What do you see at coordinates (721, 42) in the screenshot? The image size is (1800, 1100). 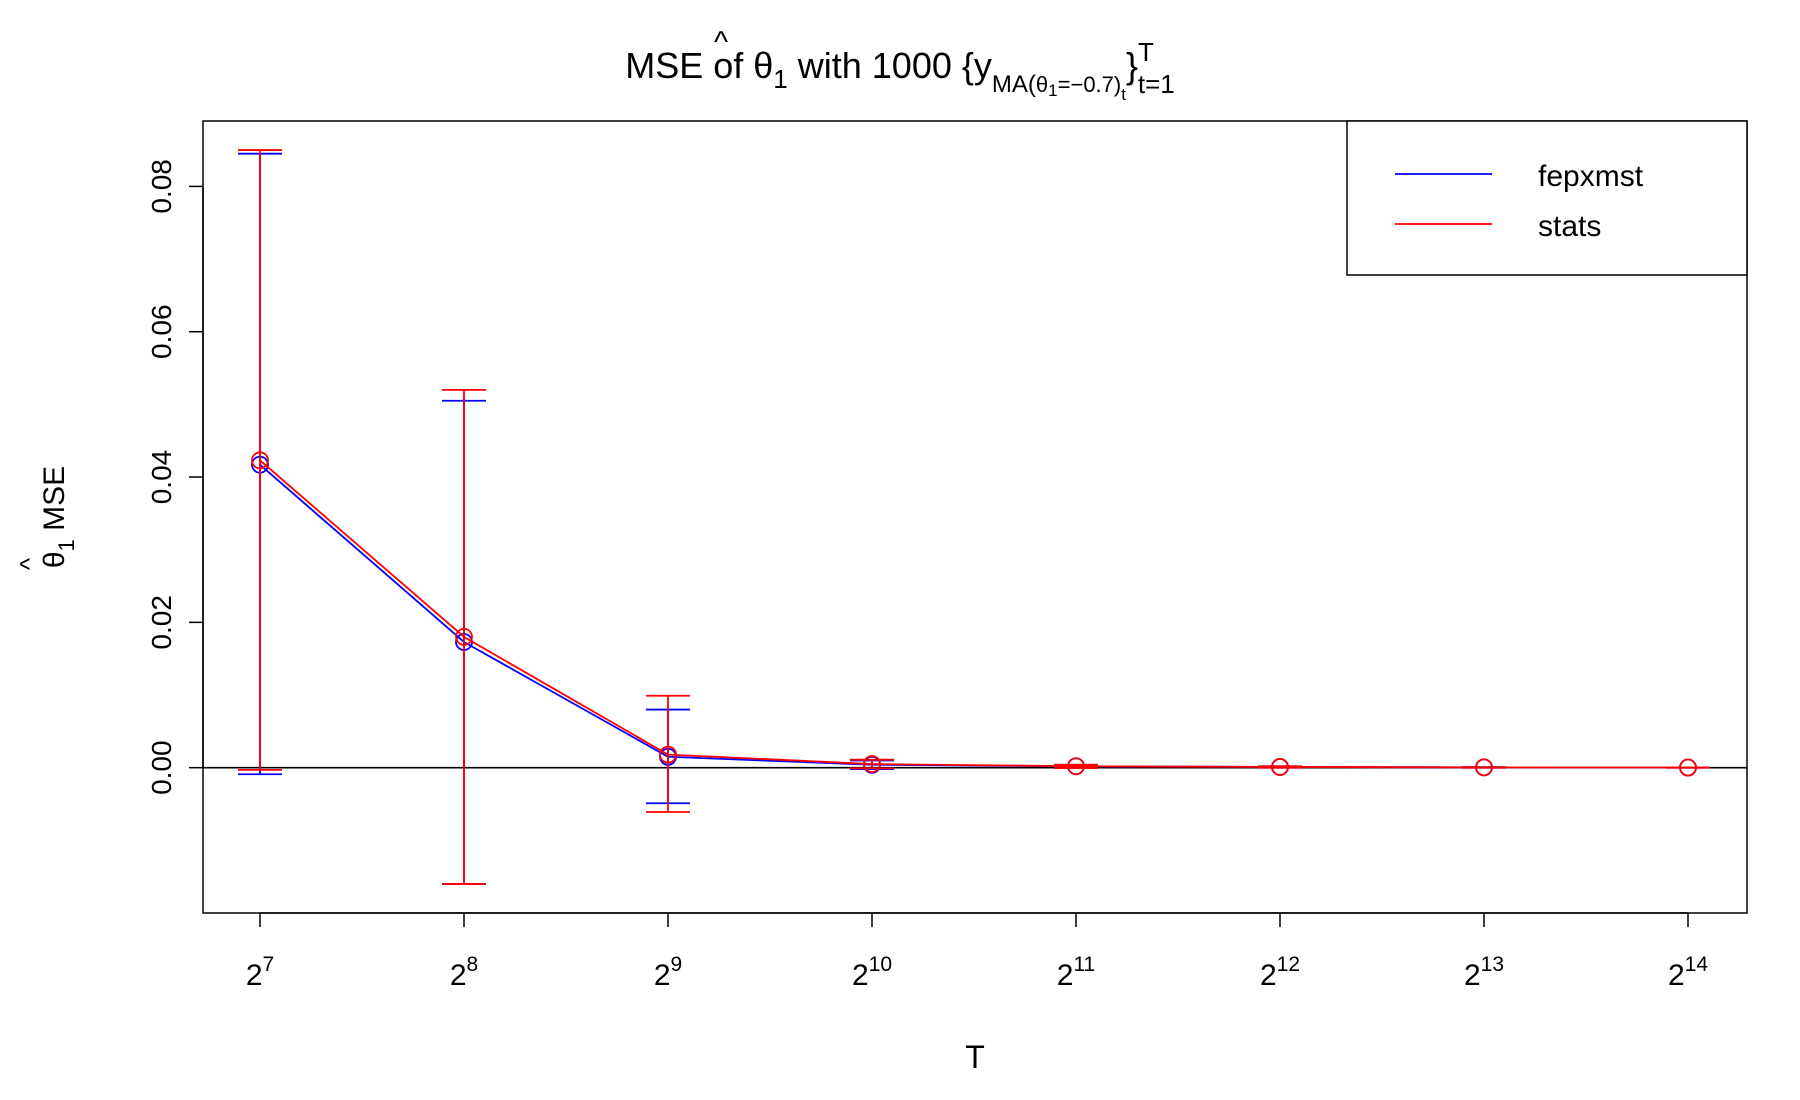 I see `title-theta-hat: ^` at bounding box center [721, 42].